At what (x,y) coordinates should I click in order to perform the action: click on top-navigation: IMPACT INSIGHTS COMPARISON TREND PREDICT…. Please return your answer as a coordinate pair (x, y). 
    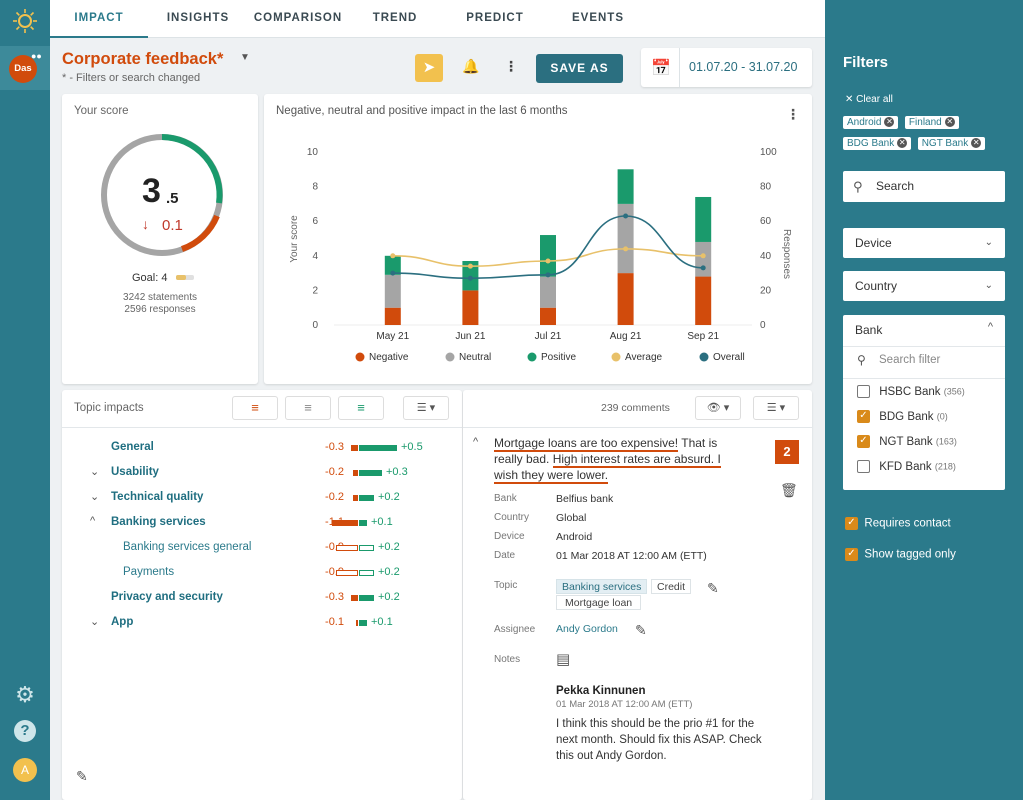
    Looking at the image, I should click on (530, 19).